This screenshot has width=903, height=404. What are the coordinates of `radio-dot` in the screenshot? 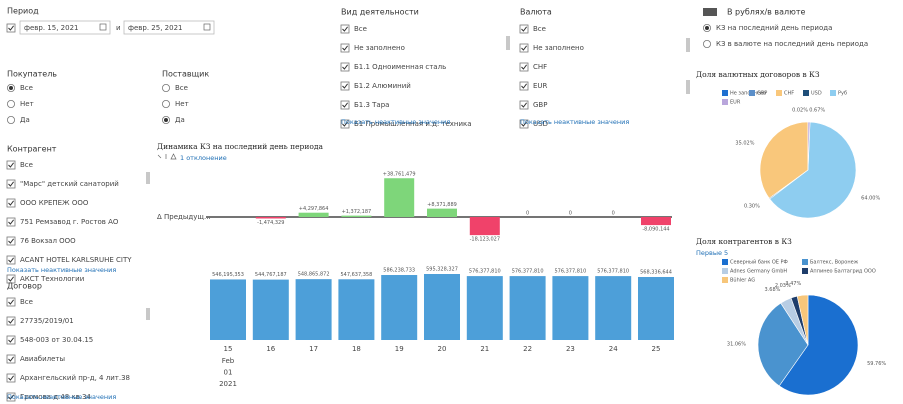 It's located at (166, 120).